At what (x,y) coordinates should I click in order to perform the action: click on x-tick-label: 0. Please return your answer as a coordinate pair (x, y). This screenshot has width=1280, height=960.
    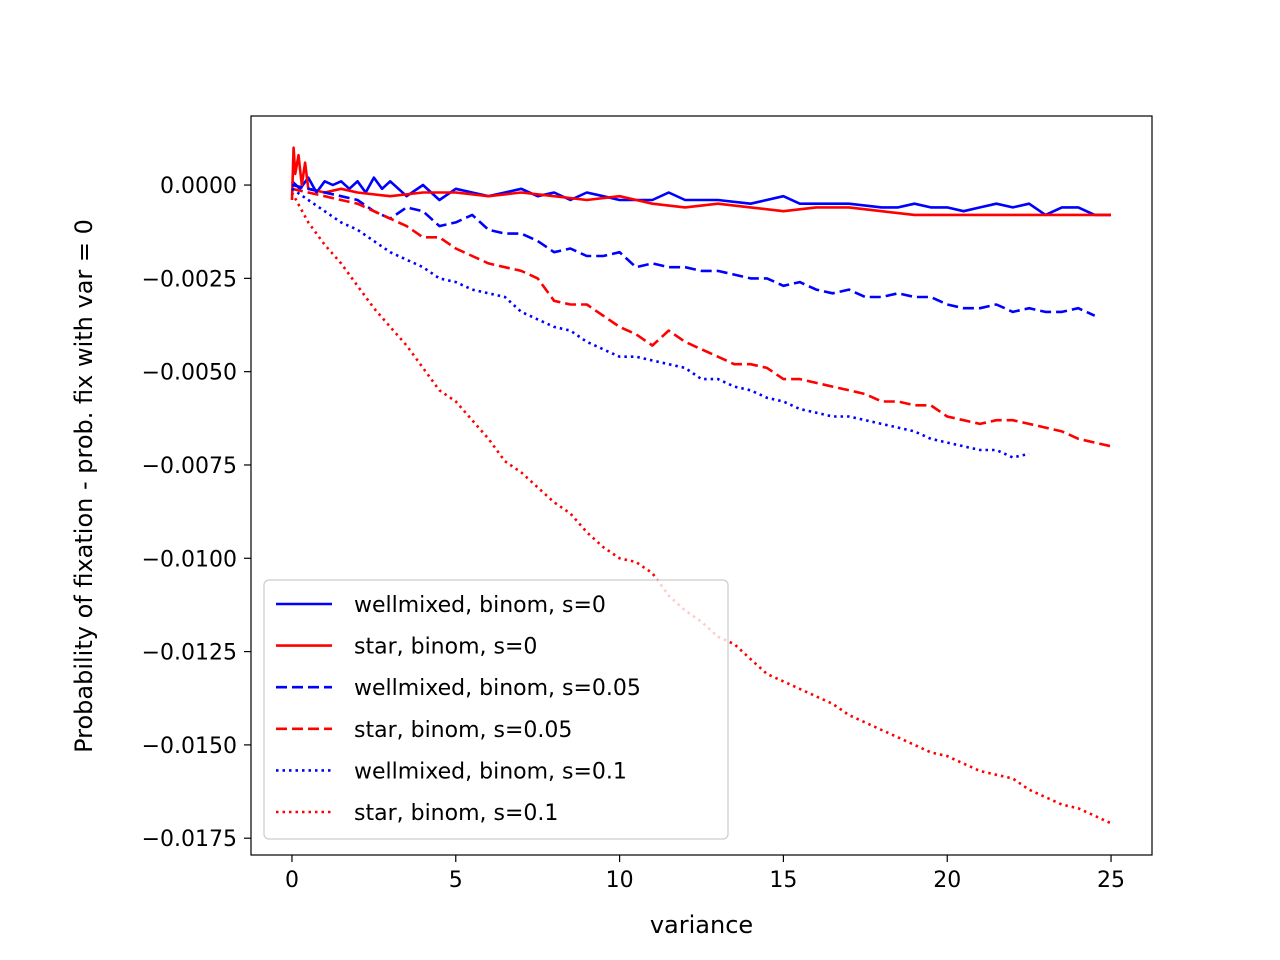
    Looking at the image, I should click on (292, 880).